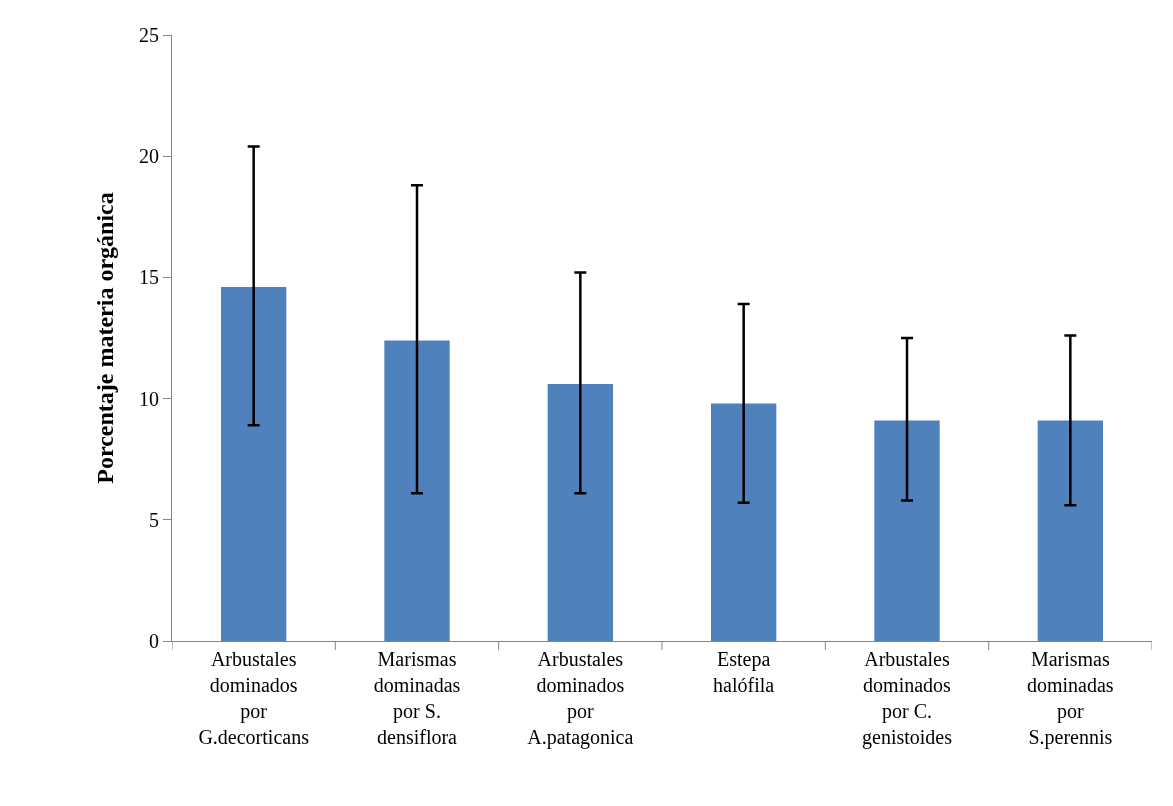 This screenshot has width=1173, height=806. Describe the element at coordinates (907, 698) in the screenshot. I see `x-tick-label: Arbustales dominados por C. genistoides` at that location.